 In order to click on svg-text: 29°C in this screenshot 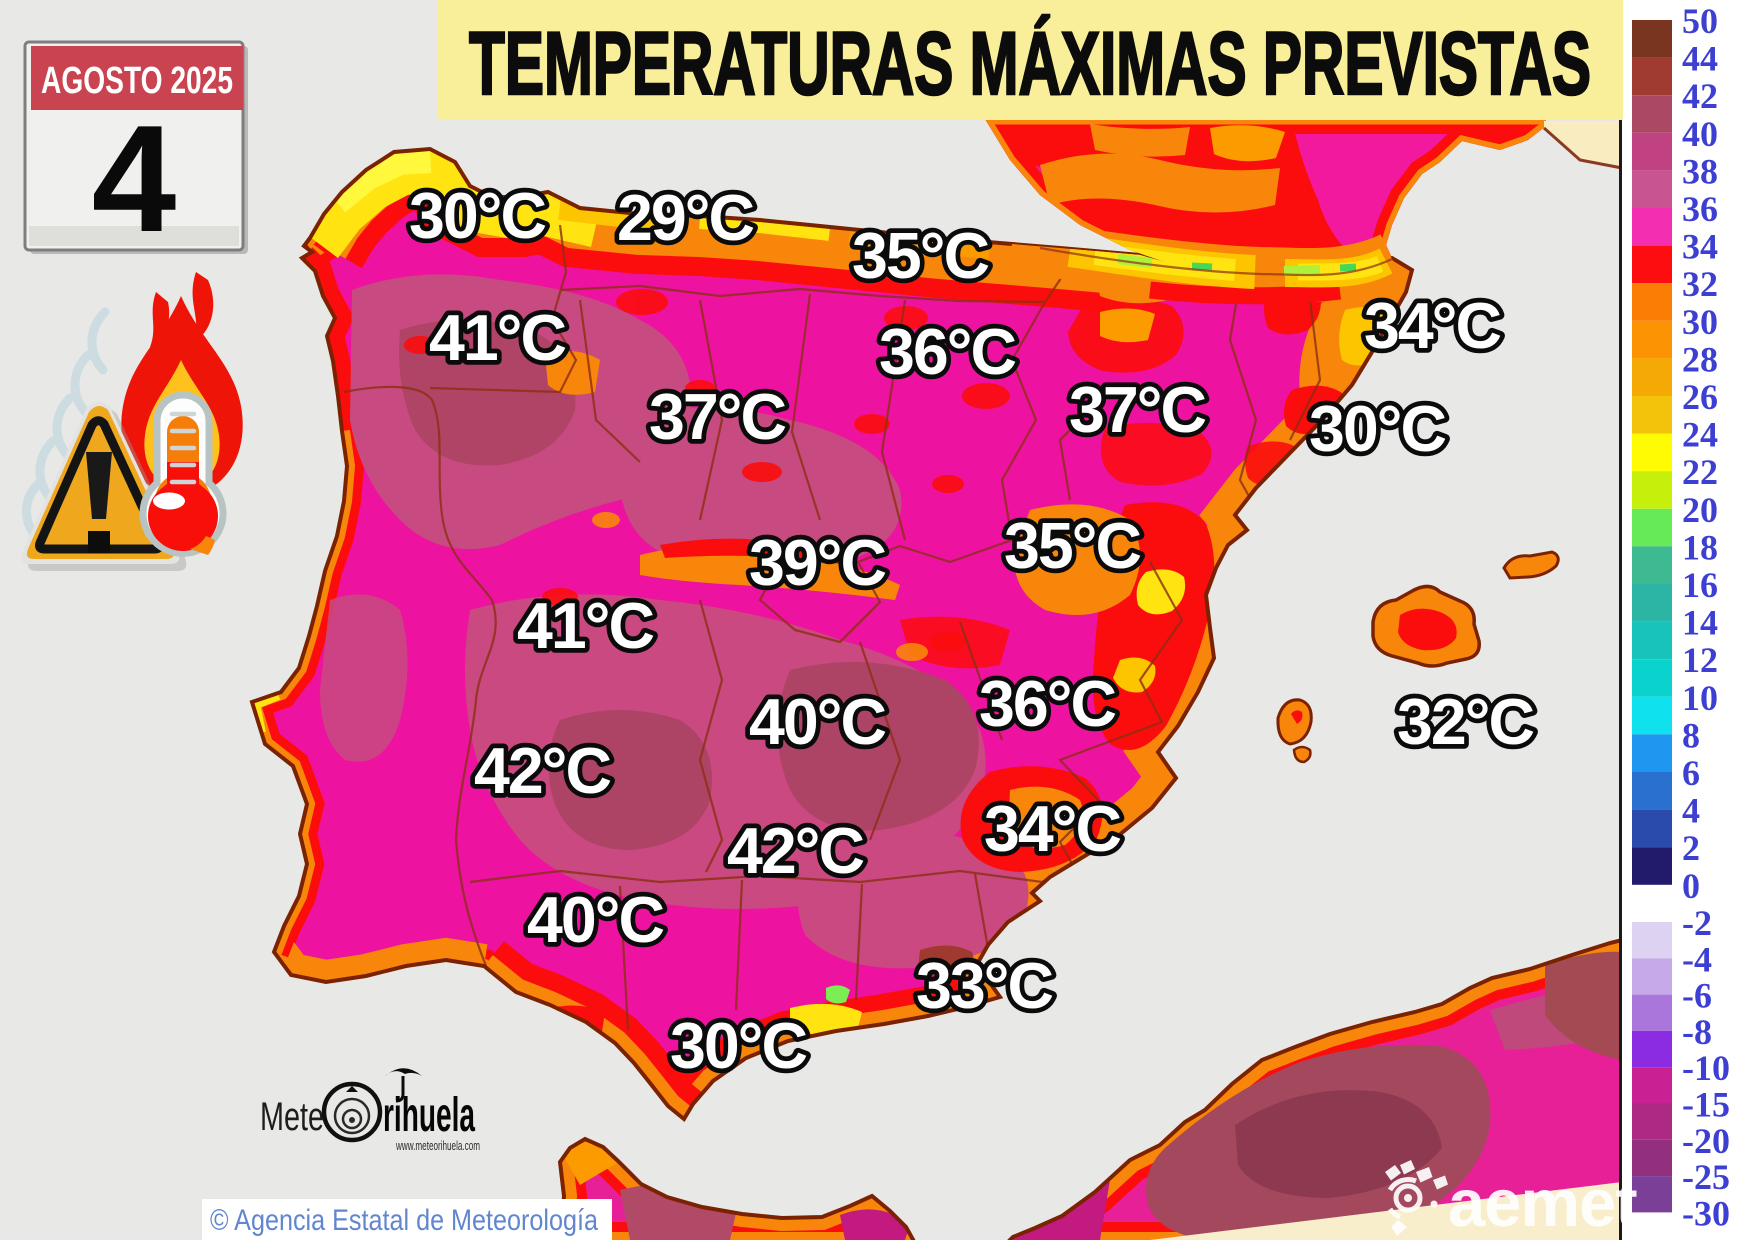, I will do `click(685, 217)`.